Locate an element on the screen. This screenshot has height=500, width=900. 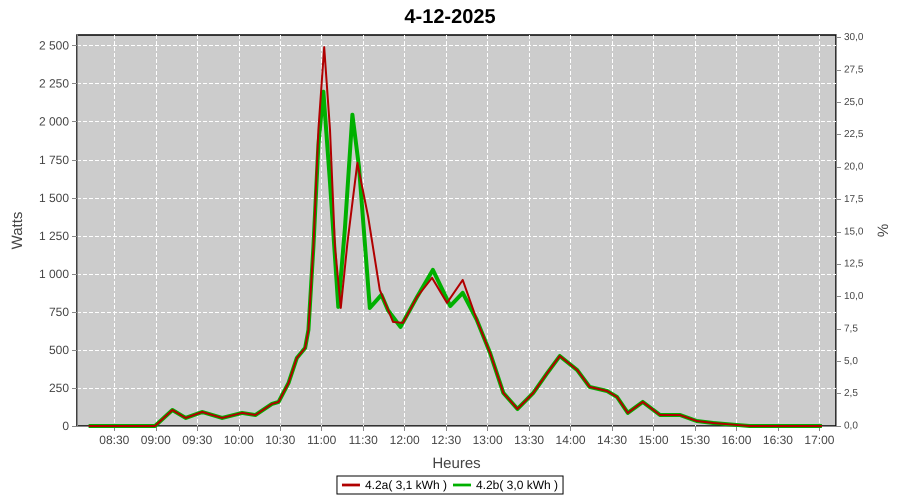
x-tick-label: 11:00 is located at coordinates (322, 440).